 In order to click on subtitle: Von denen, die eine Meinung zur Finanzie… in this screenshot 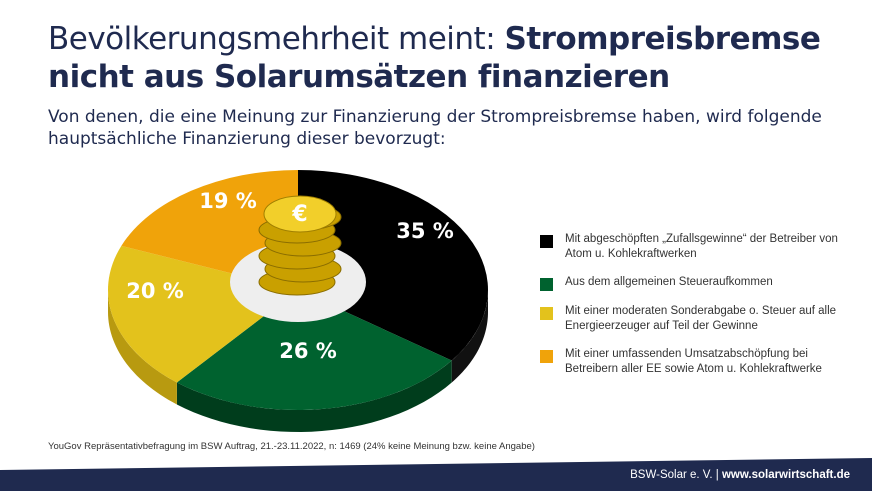, I will do `click(435, 128)`.